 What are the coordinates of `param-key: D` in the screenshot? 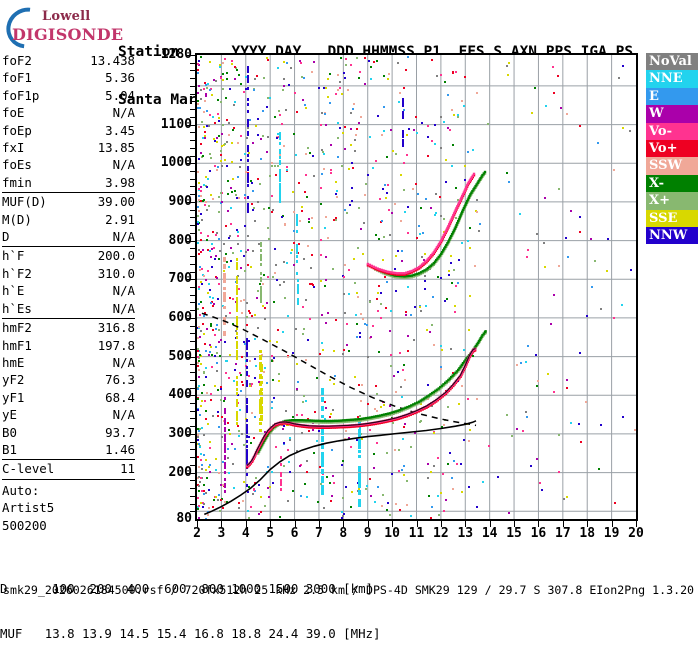 It's located at (6, 237).